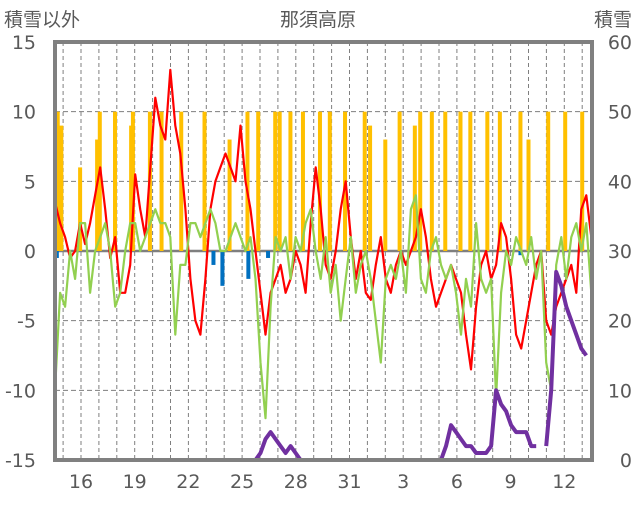 The height and width of the screenshot is (505, 636). I want to click on left-tick-label: -15, so click(20, 461).